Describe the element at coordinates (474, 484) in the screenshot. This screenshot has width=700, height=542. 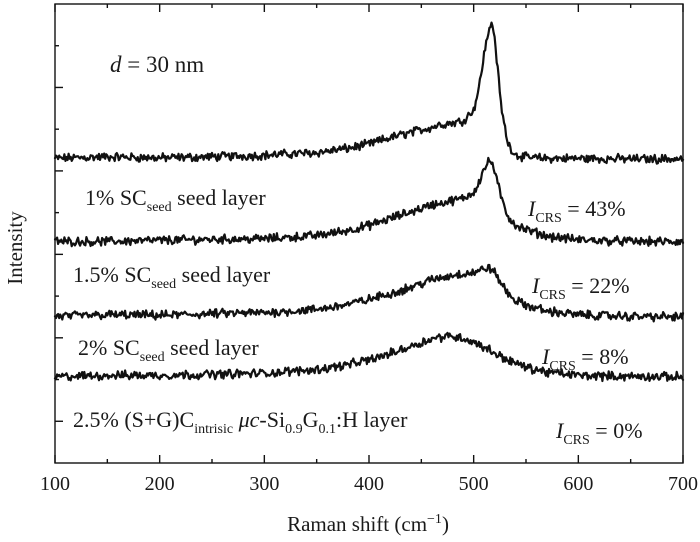
I see `x-tick-label: 500` at that location.